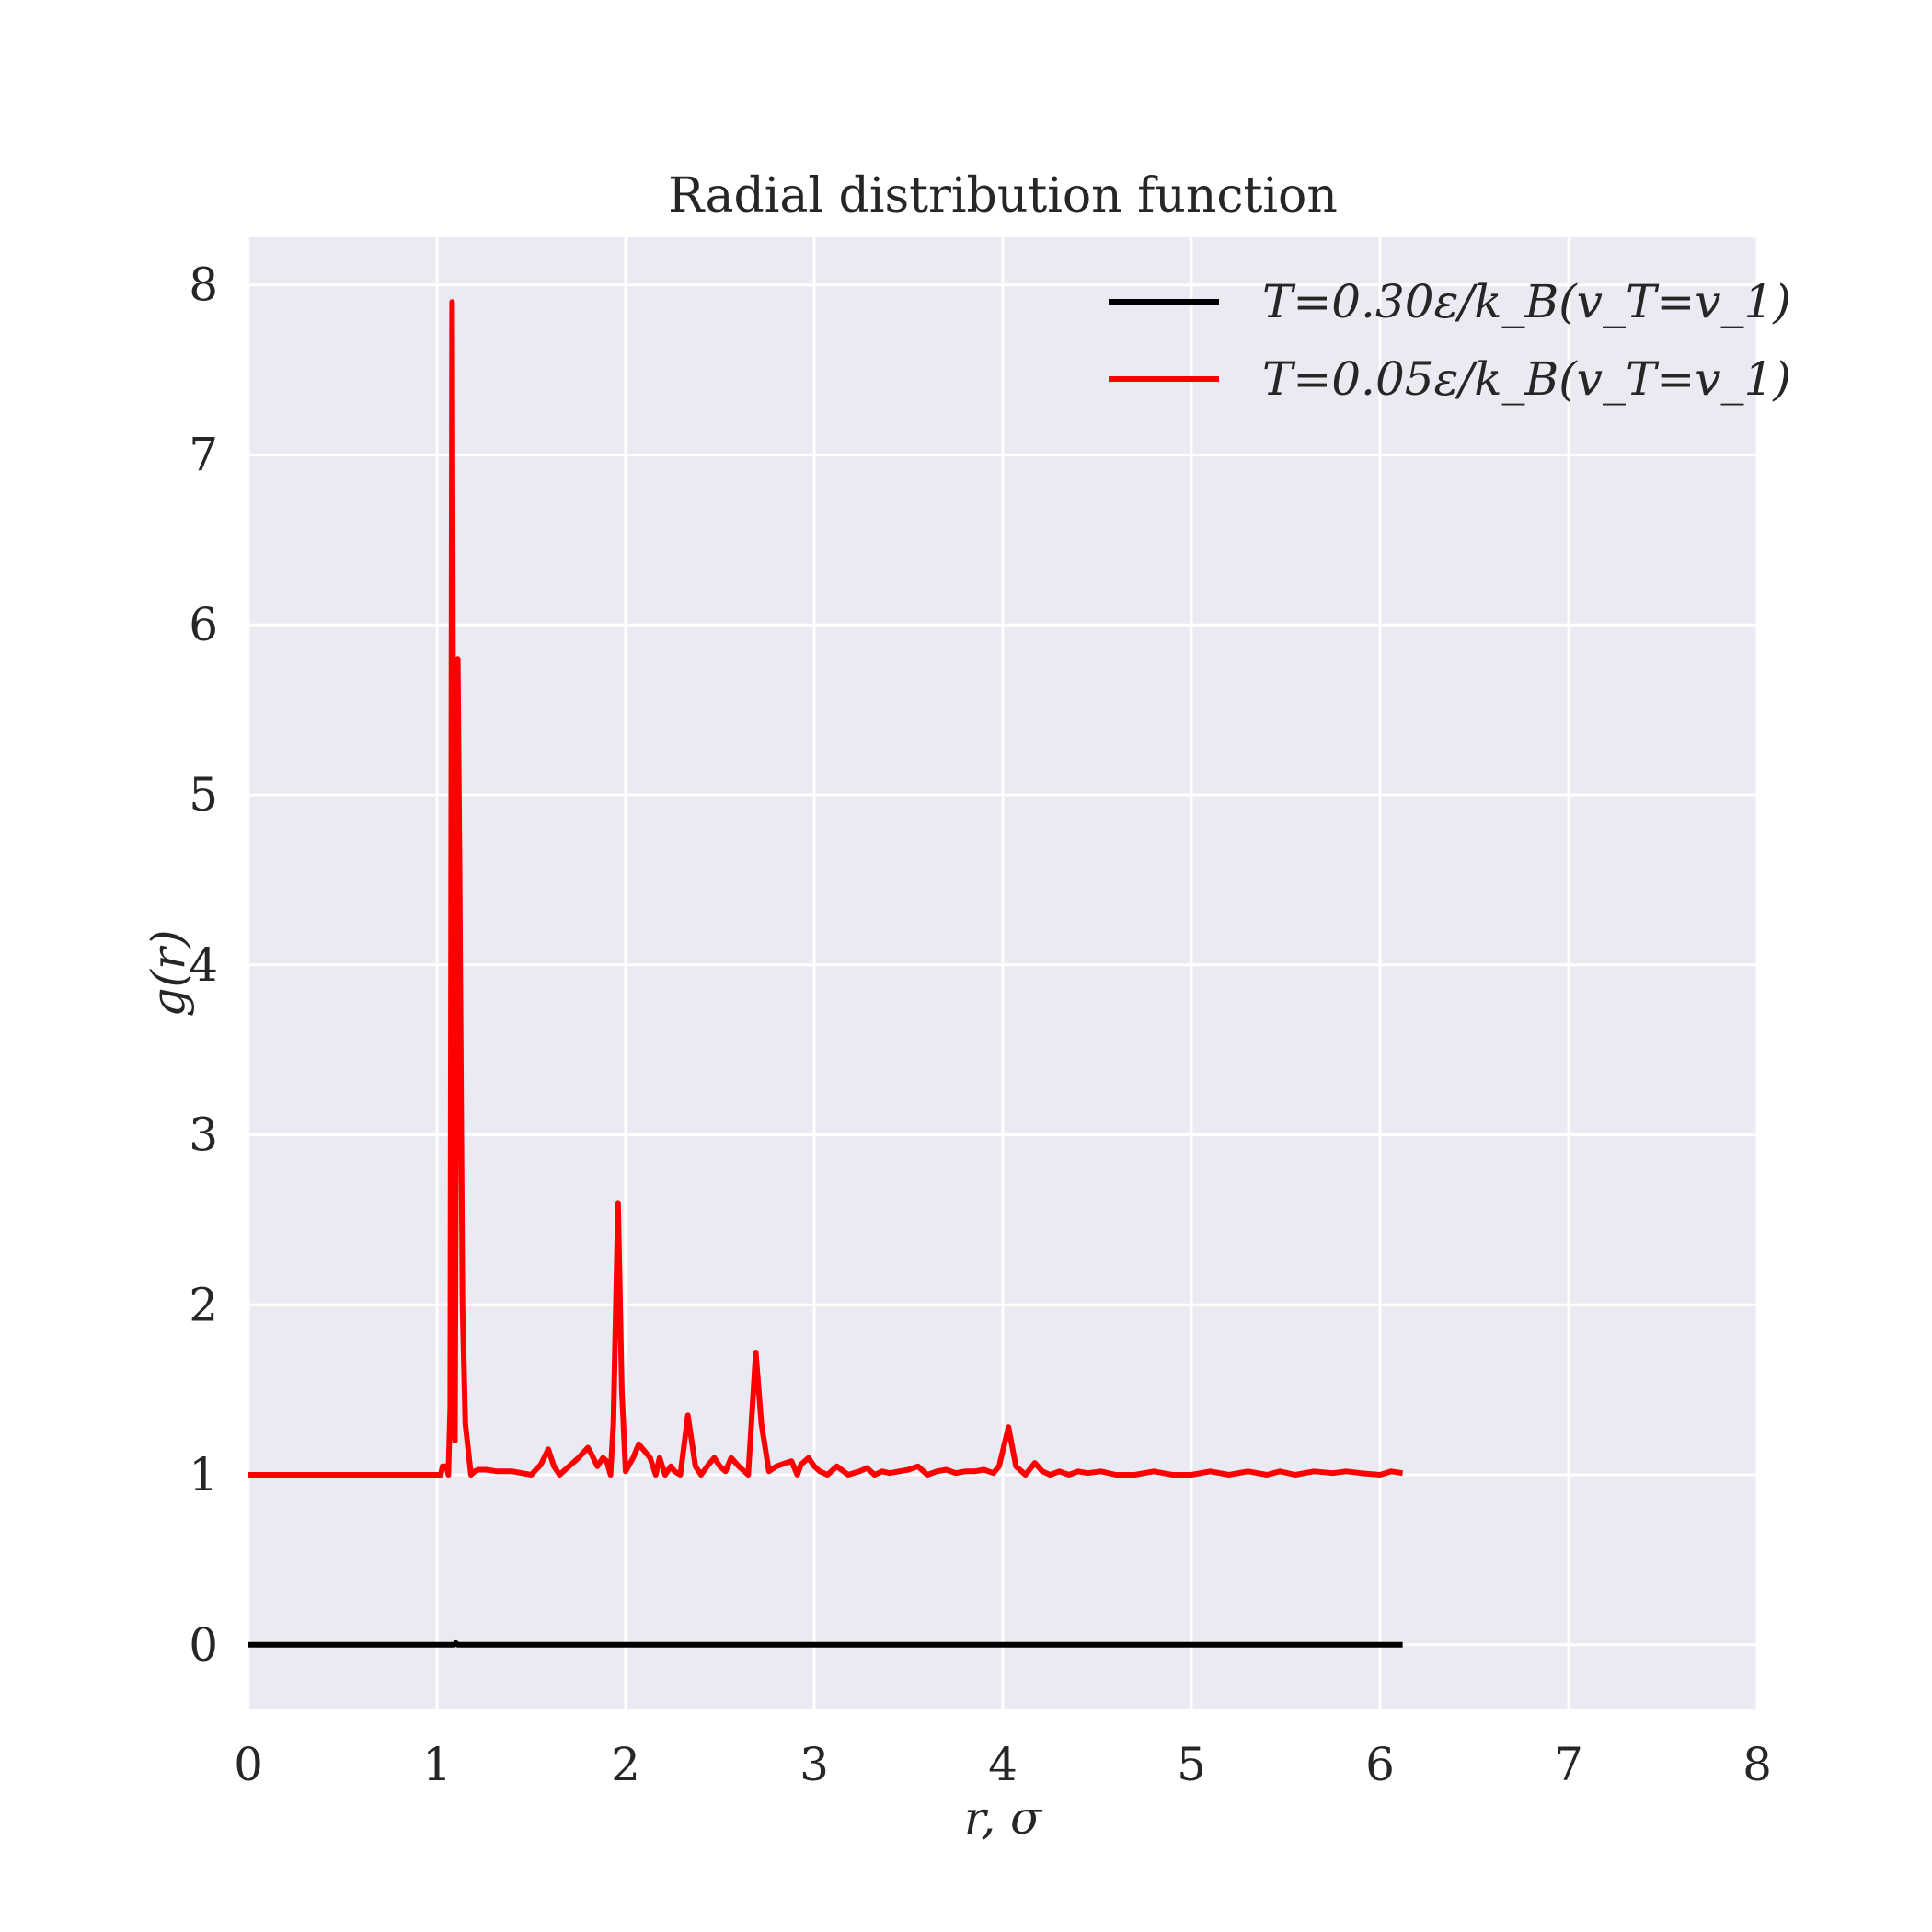  What do you see at coordinates (168, 974) in the screenshot?
I see `y-axis-label: g(r)` at bounding box center [168, 974].